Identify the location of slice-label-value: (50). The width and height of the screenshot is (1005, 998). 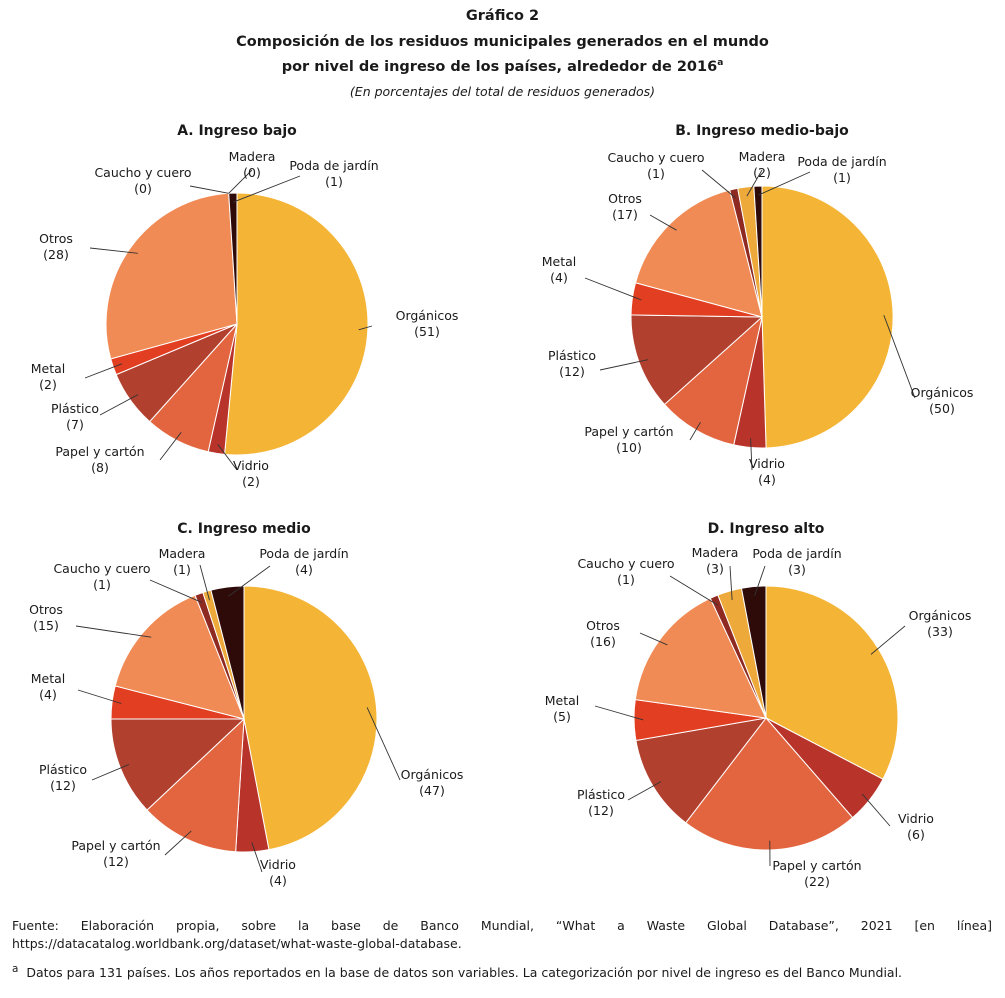
(942, 408).